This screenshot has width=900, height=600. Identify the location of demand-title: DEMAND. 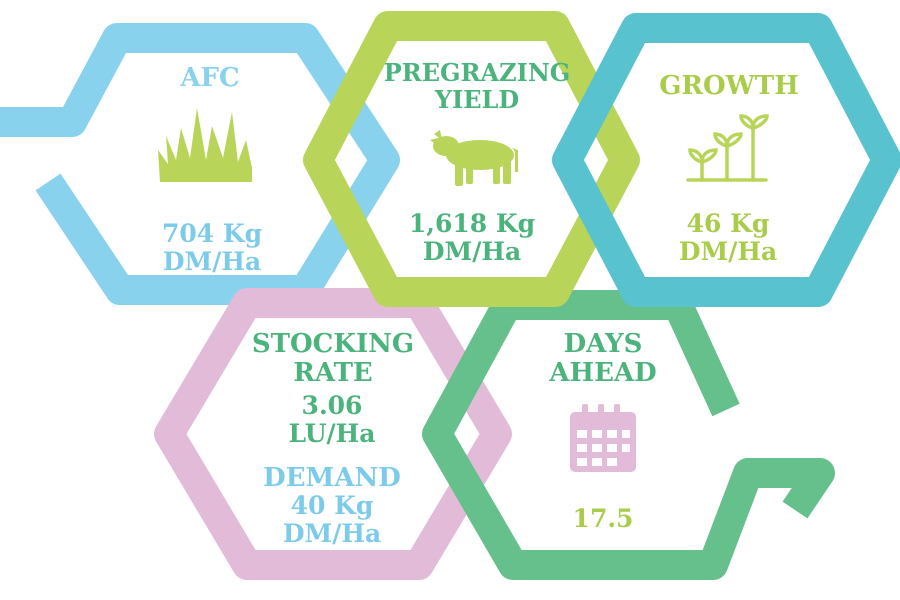
(332, 478).